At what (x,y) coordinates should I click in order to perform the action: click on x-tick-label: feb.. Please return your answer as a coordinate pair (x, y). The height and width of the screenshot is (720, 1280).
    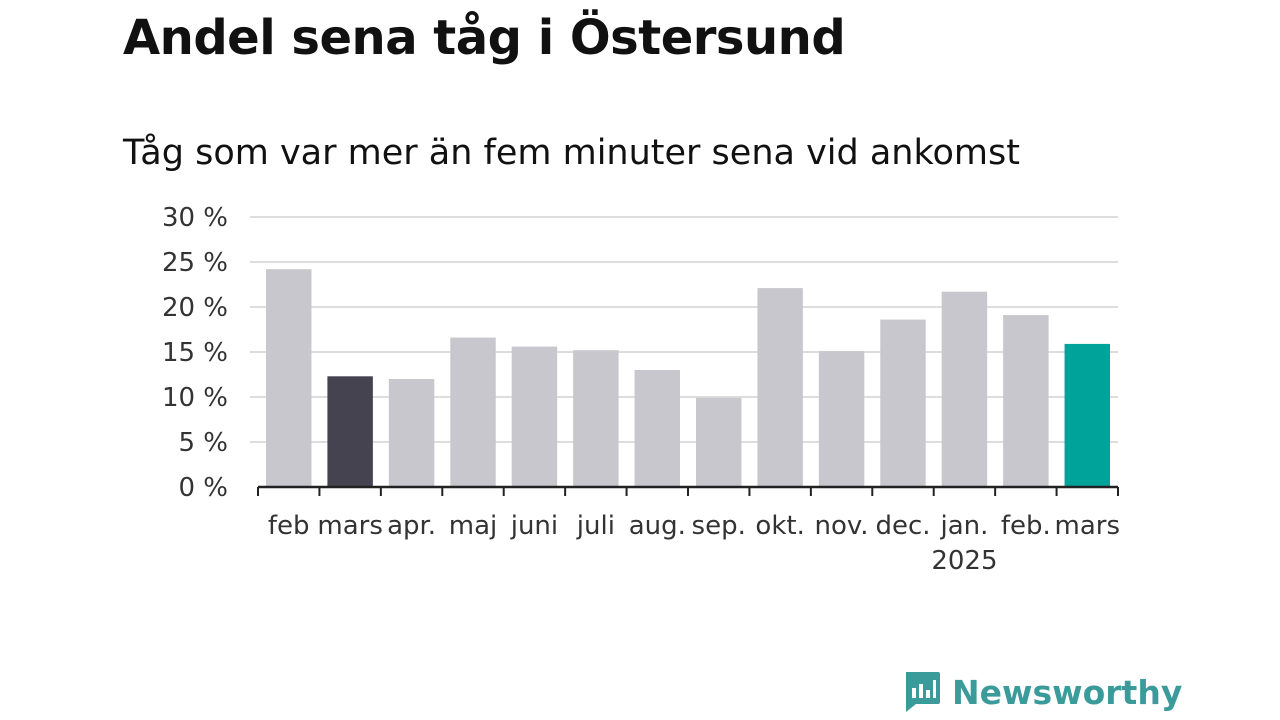
    Looking at the image, I should click on (1026, 526).